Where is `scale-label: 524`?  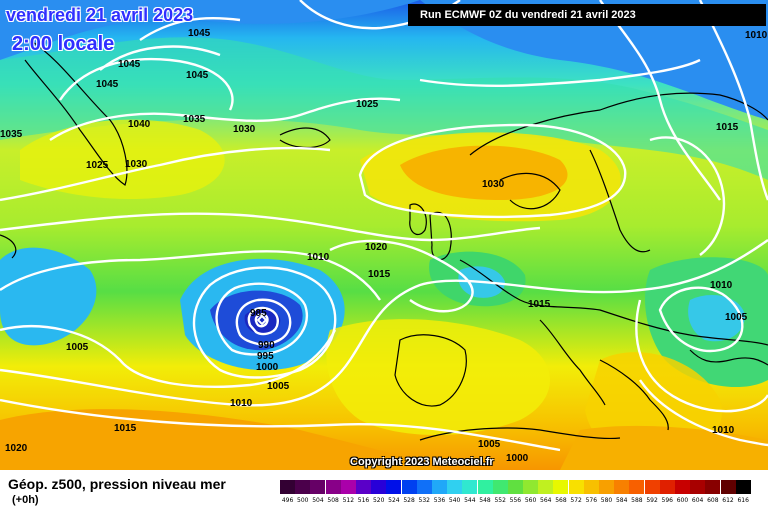
scale-label: 524 is located at coordinates (394, 500).